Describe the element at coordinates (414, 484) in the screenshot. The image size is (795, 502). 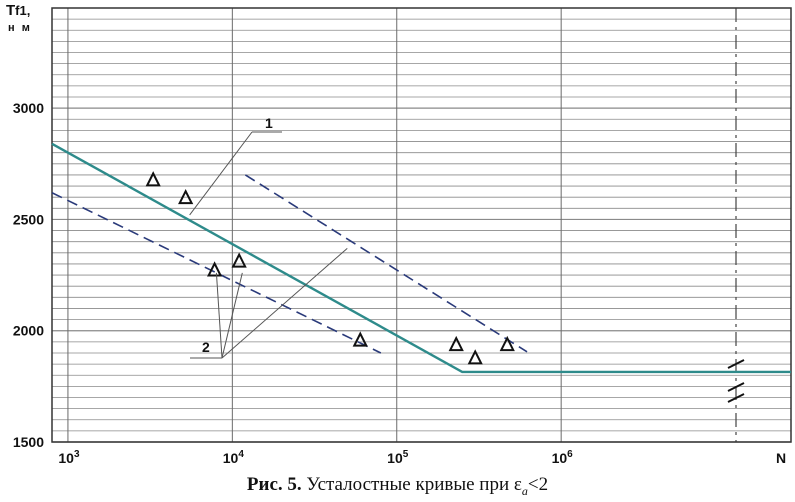
I see `caption-text: Усталостные кривые при ε` at that location.